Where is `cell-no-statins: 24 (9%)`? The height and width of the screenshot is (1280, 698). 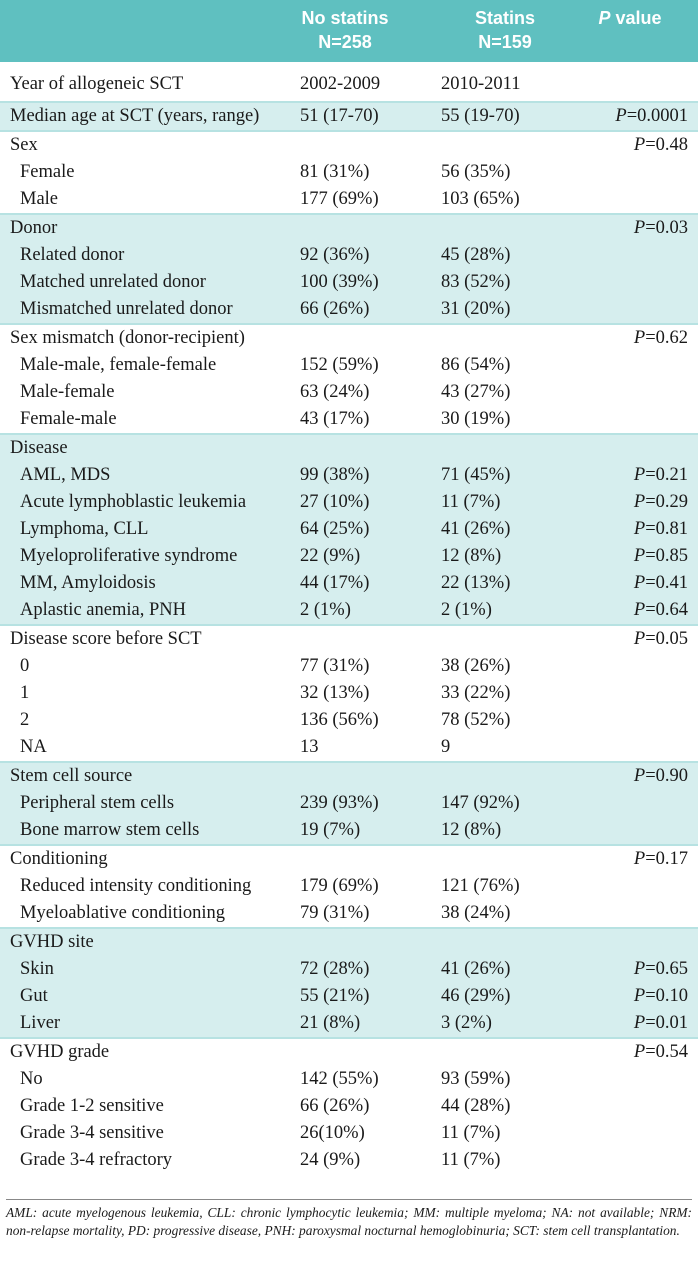 cell-no-statins: 24 (9%) is located at coordinates (330, 1160).